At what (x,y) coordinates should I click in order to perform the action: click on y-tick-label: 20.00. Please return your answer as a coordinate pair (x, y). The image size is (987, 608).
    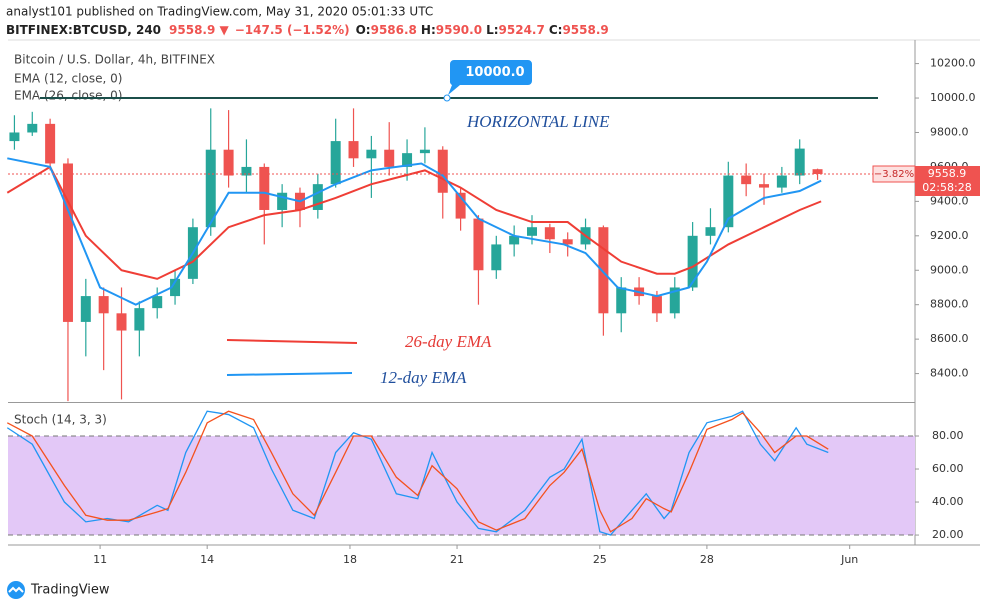
    Looking at the image, I should click on (948, 534).